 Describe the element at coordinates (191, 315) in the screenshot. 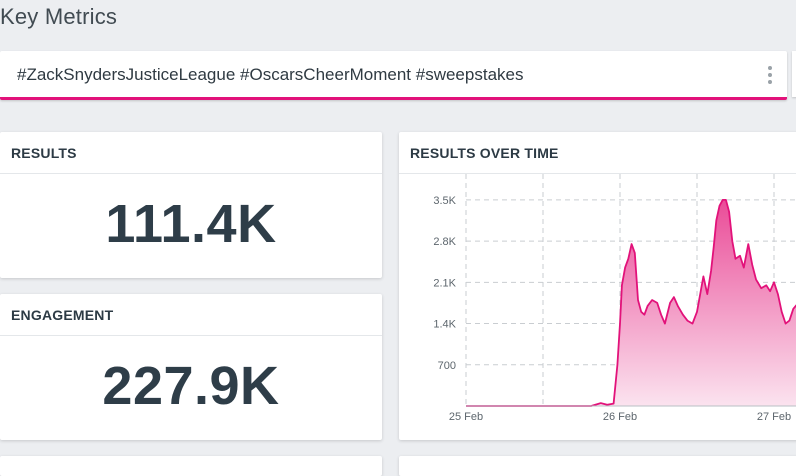

I see `engagement-card-title: ENGAGEMENT` at that location.